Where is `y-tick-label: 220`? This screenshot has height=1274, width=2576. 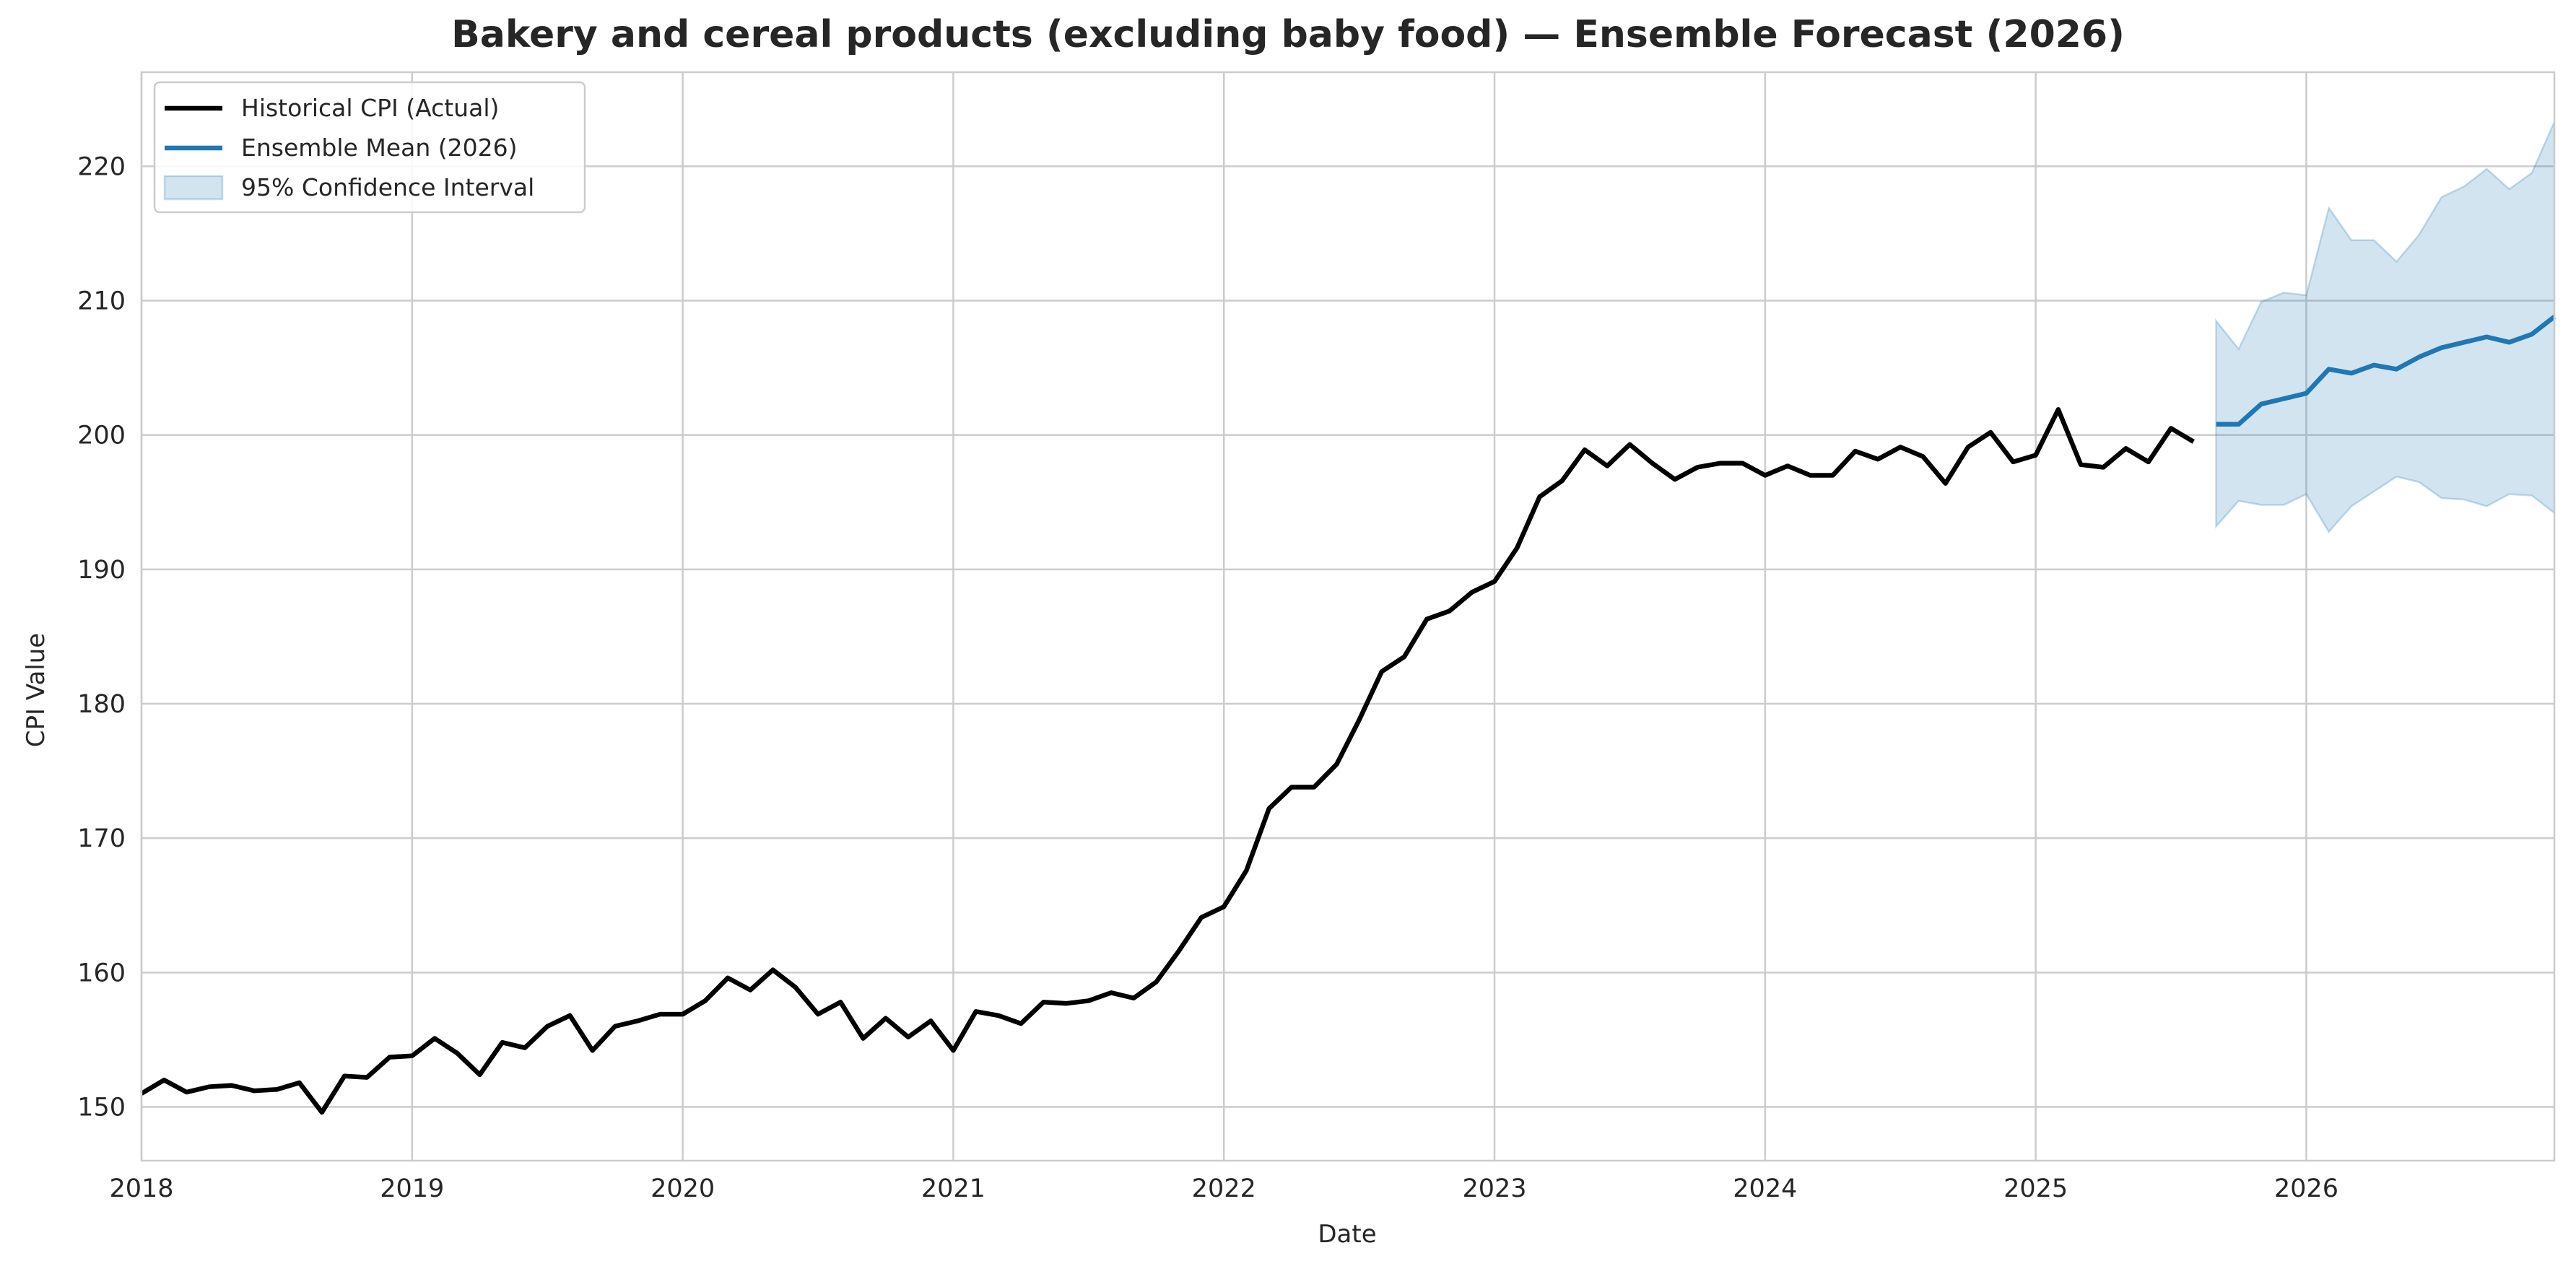 y-tick-label: 220 is located at coordinates (101, 166).